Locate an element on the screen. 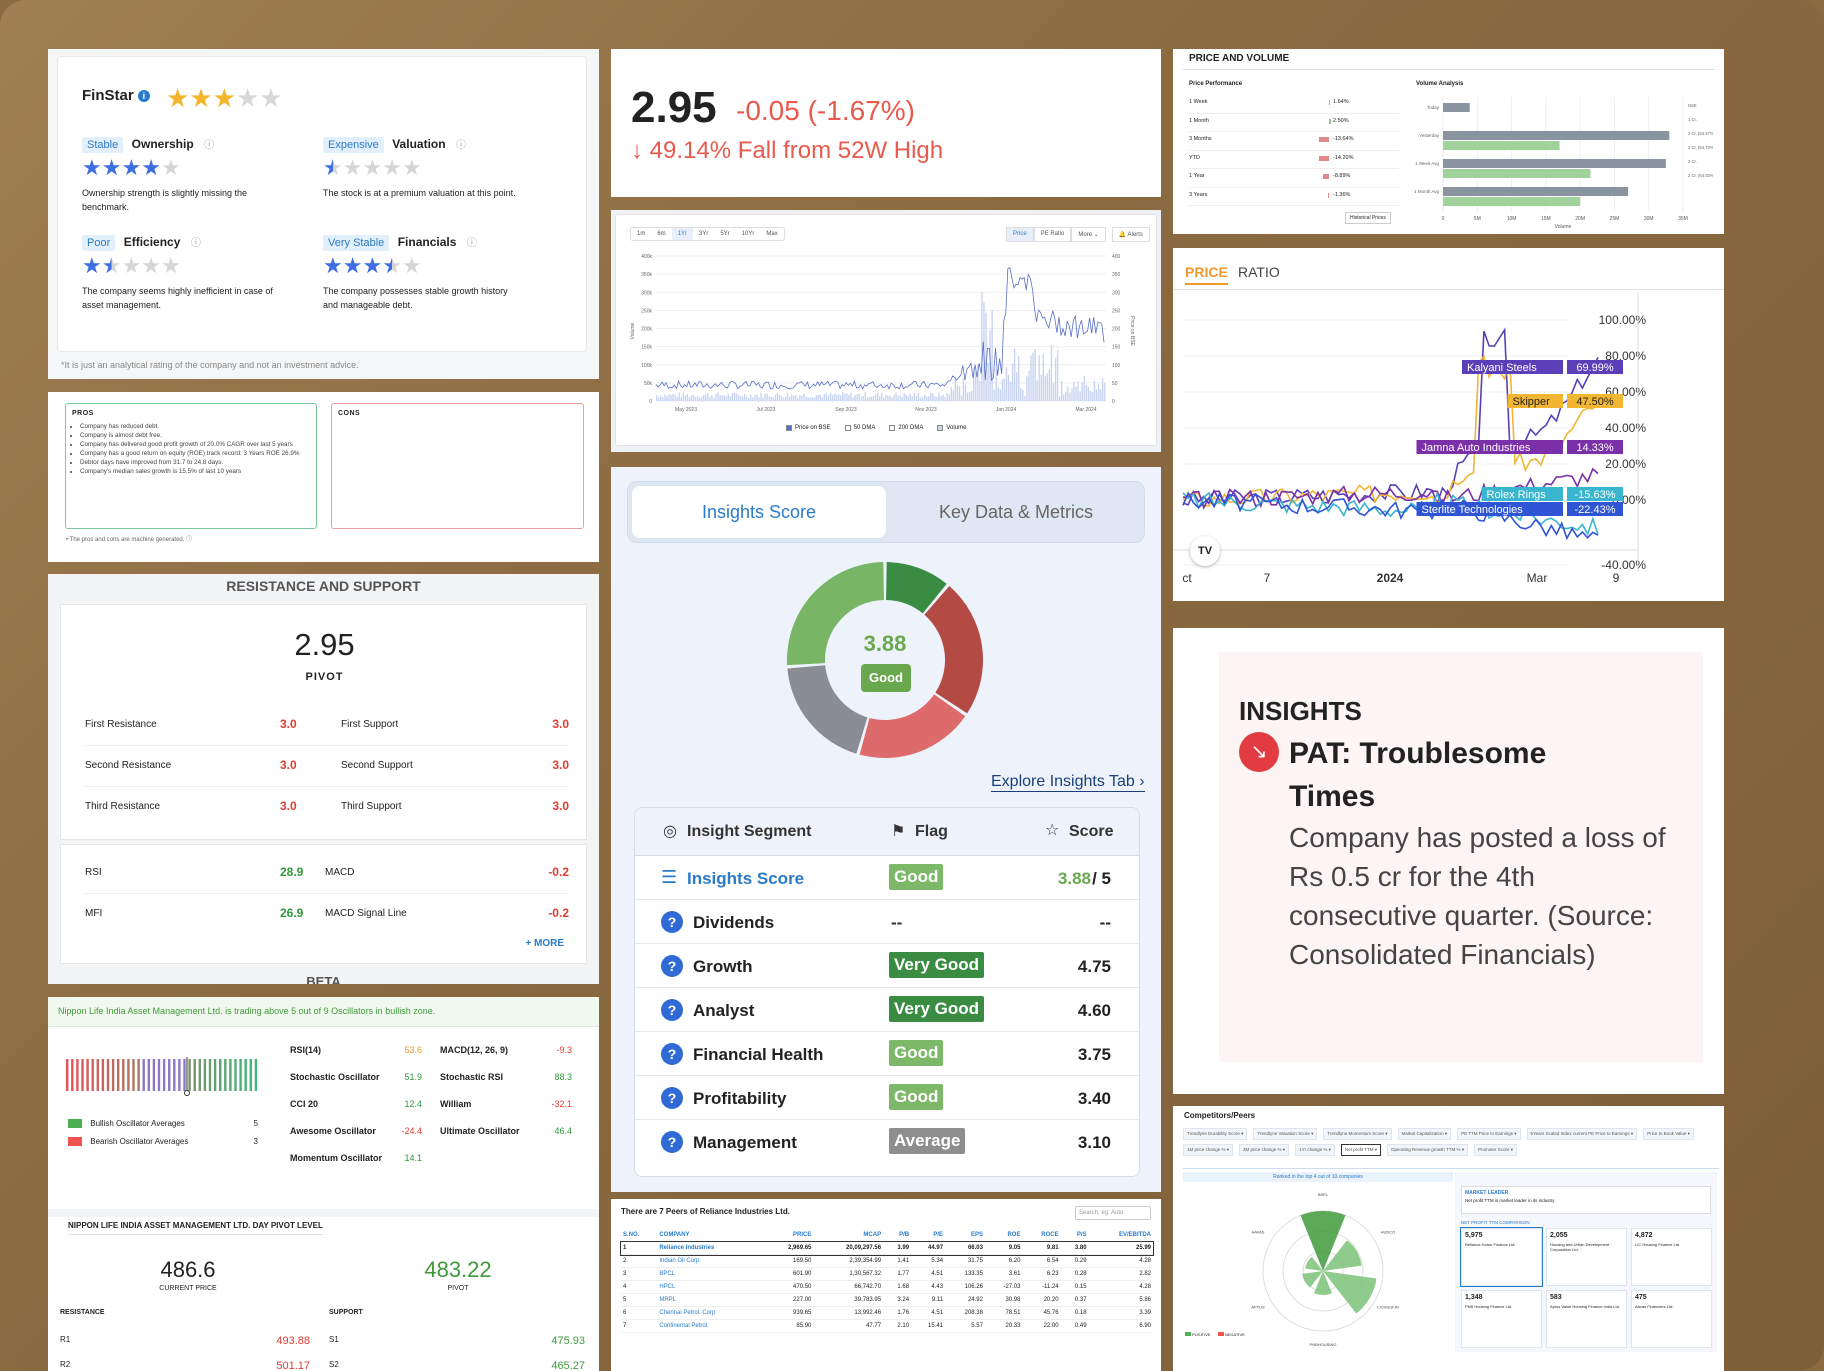  insight-row: ? Growth Very Good 4.75 is located at coordinates (887, 966).